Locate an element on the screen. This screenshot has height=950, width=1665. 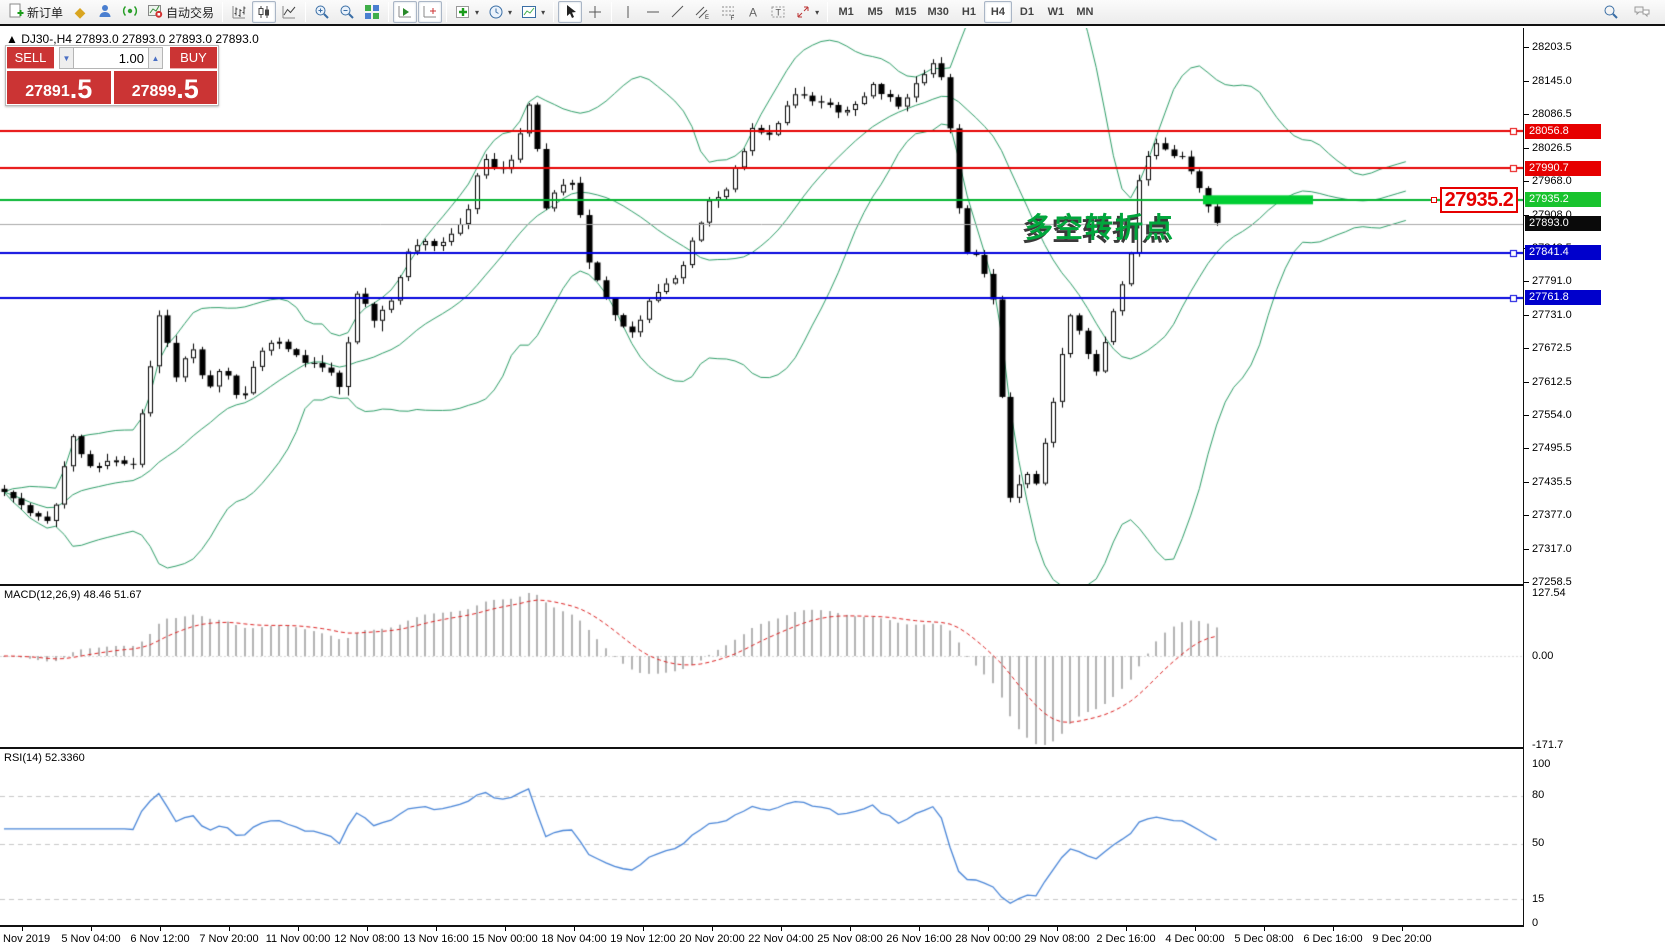
line-chart-button is located at coordinates (289, 12).